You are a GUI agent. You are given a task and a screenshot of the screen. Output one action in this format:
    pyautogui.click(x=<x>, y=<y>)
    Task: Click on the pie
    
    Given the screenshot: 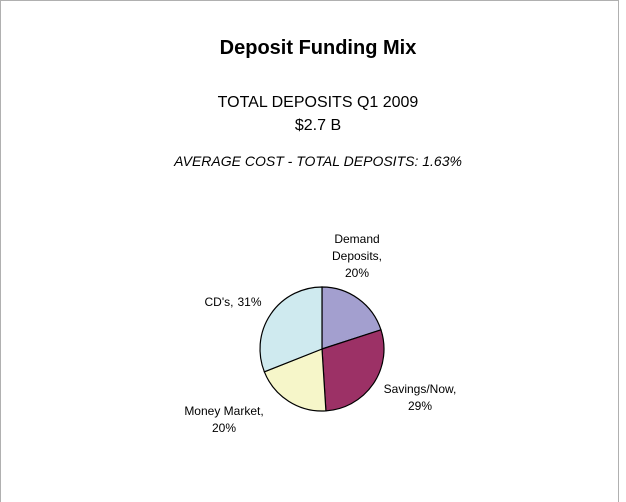 What is the action you would take?
    pyautogui.click(x=322, y=349)
    